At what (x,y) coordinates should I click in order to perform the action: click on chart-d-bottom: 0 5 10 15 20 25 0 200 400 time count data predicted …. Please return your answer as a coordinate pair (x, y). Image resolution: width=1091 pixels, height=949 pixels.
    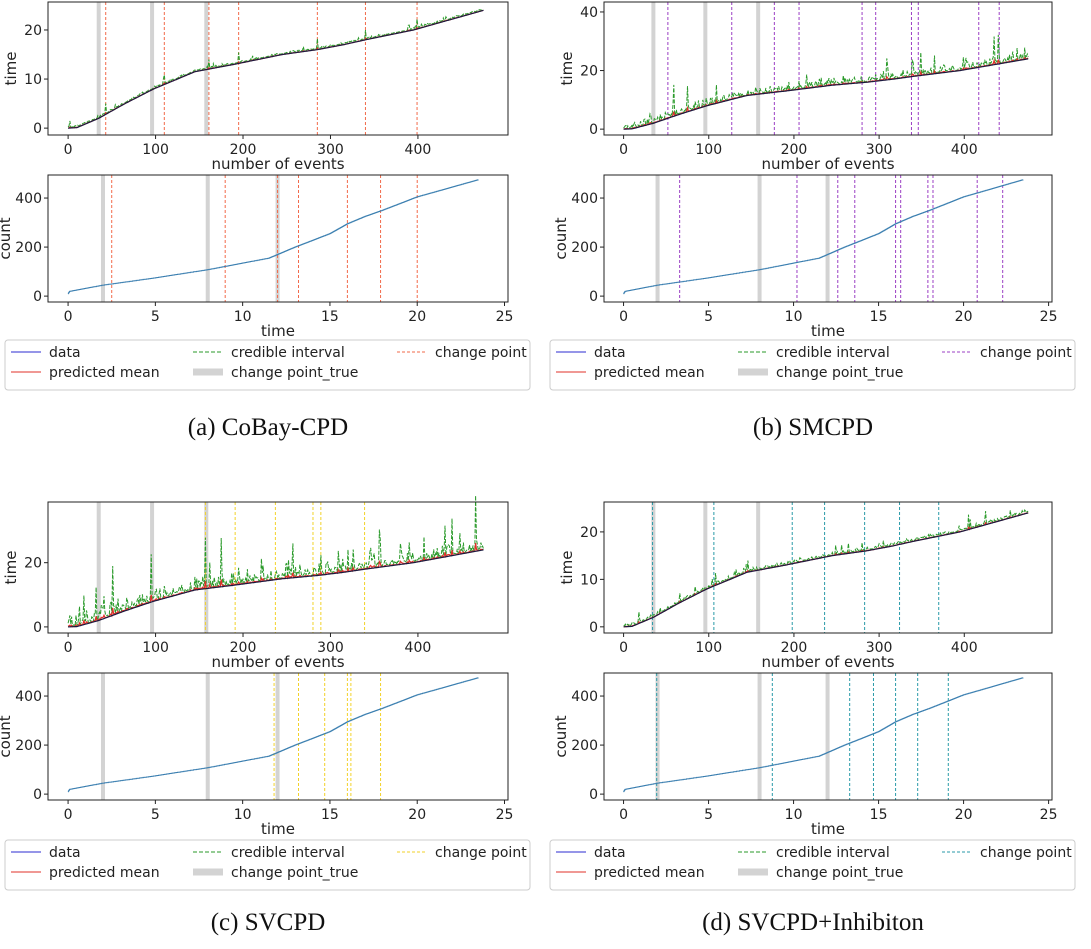
    Looking at the image, I should click on (812, 804).